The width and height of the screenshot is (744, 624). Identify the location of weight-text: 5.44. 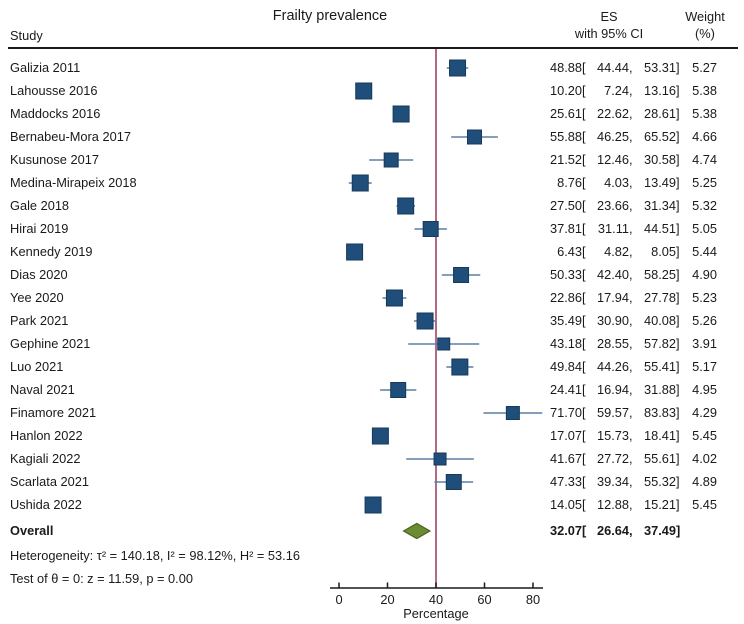
(704, 251).